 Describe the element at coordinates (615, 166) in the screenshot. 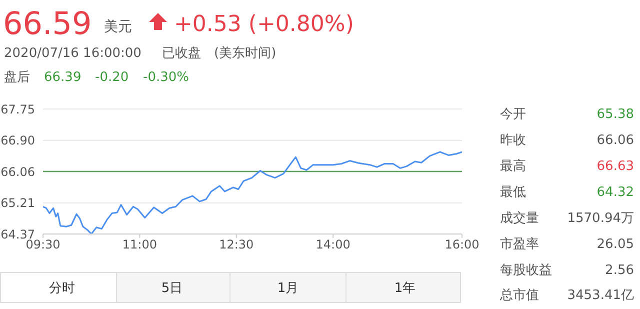

I see `text: 66.63` at that location.